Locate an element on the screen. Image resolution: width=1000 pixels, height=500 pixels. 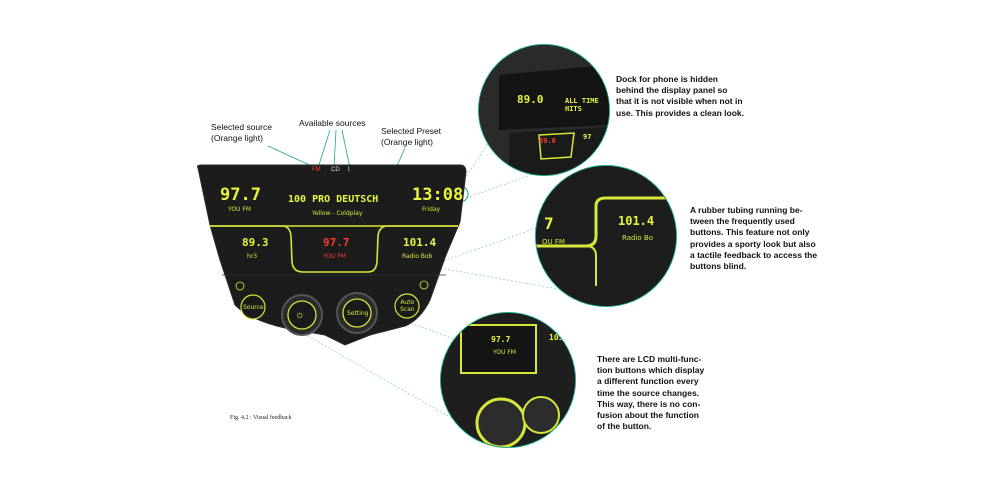
track-title: Yellow - Coldplay is located at coordinates (337, 213).